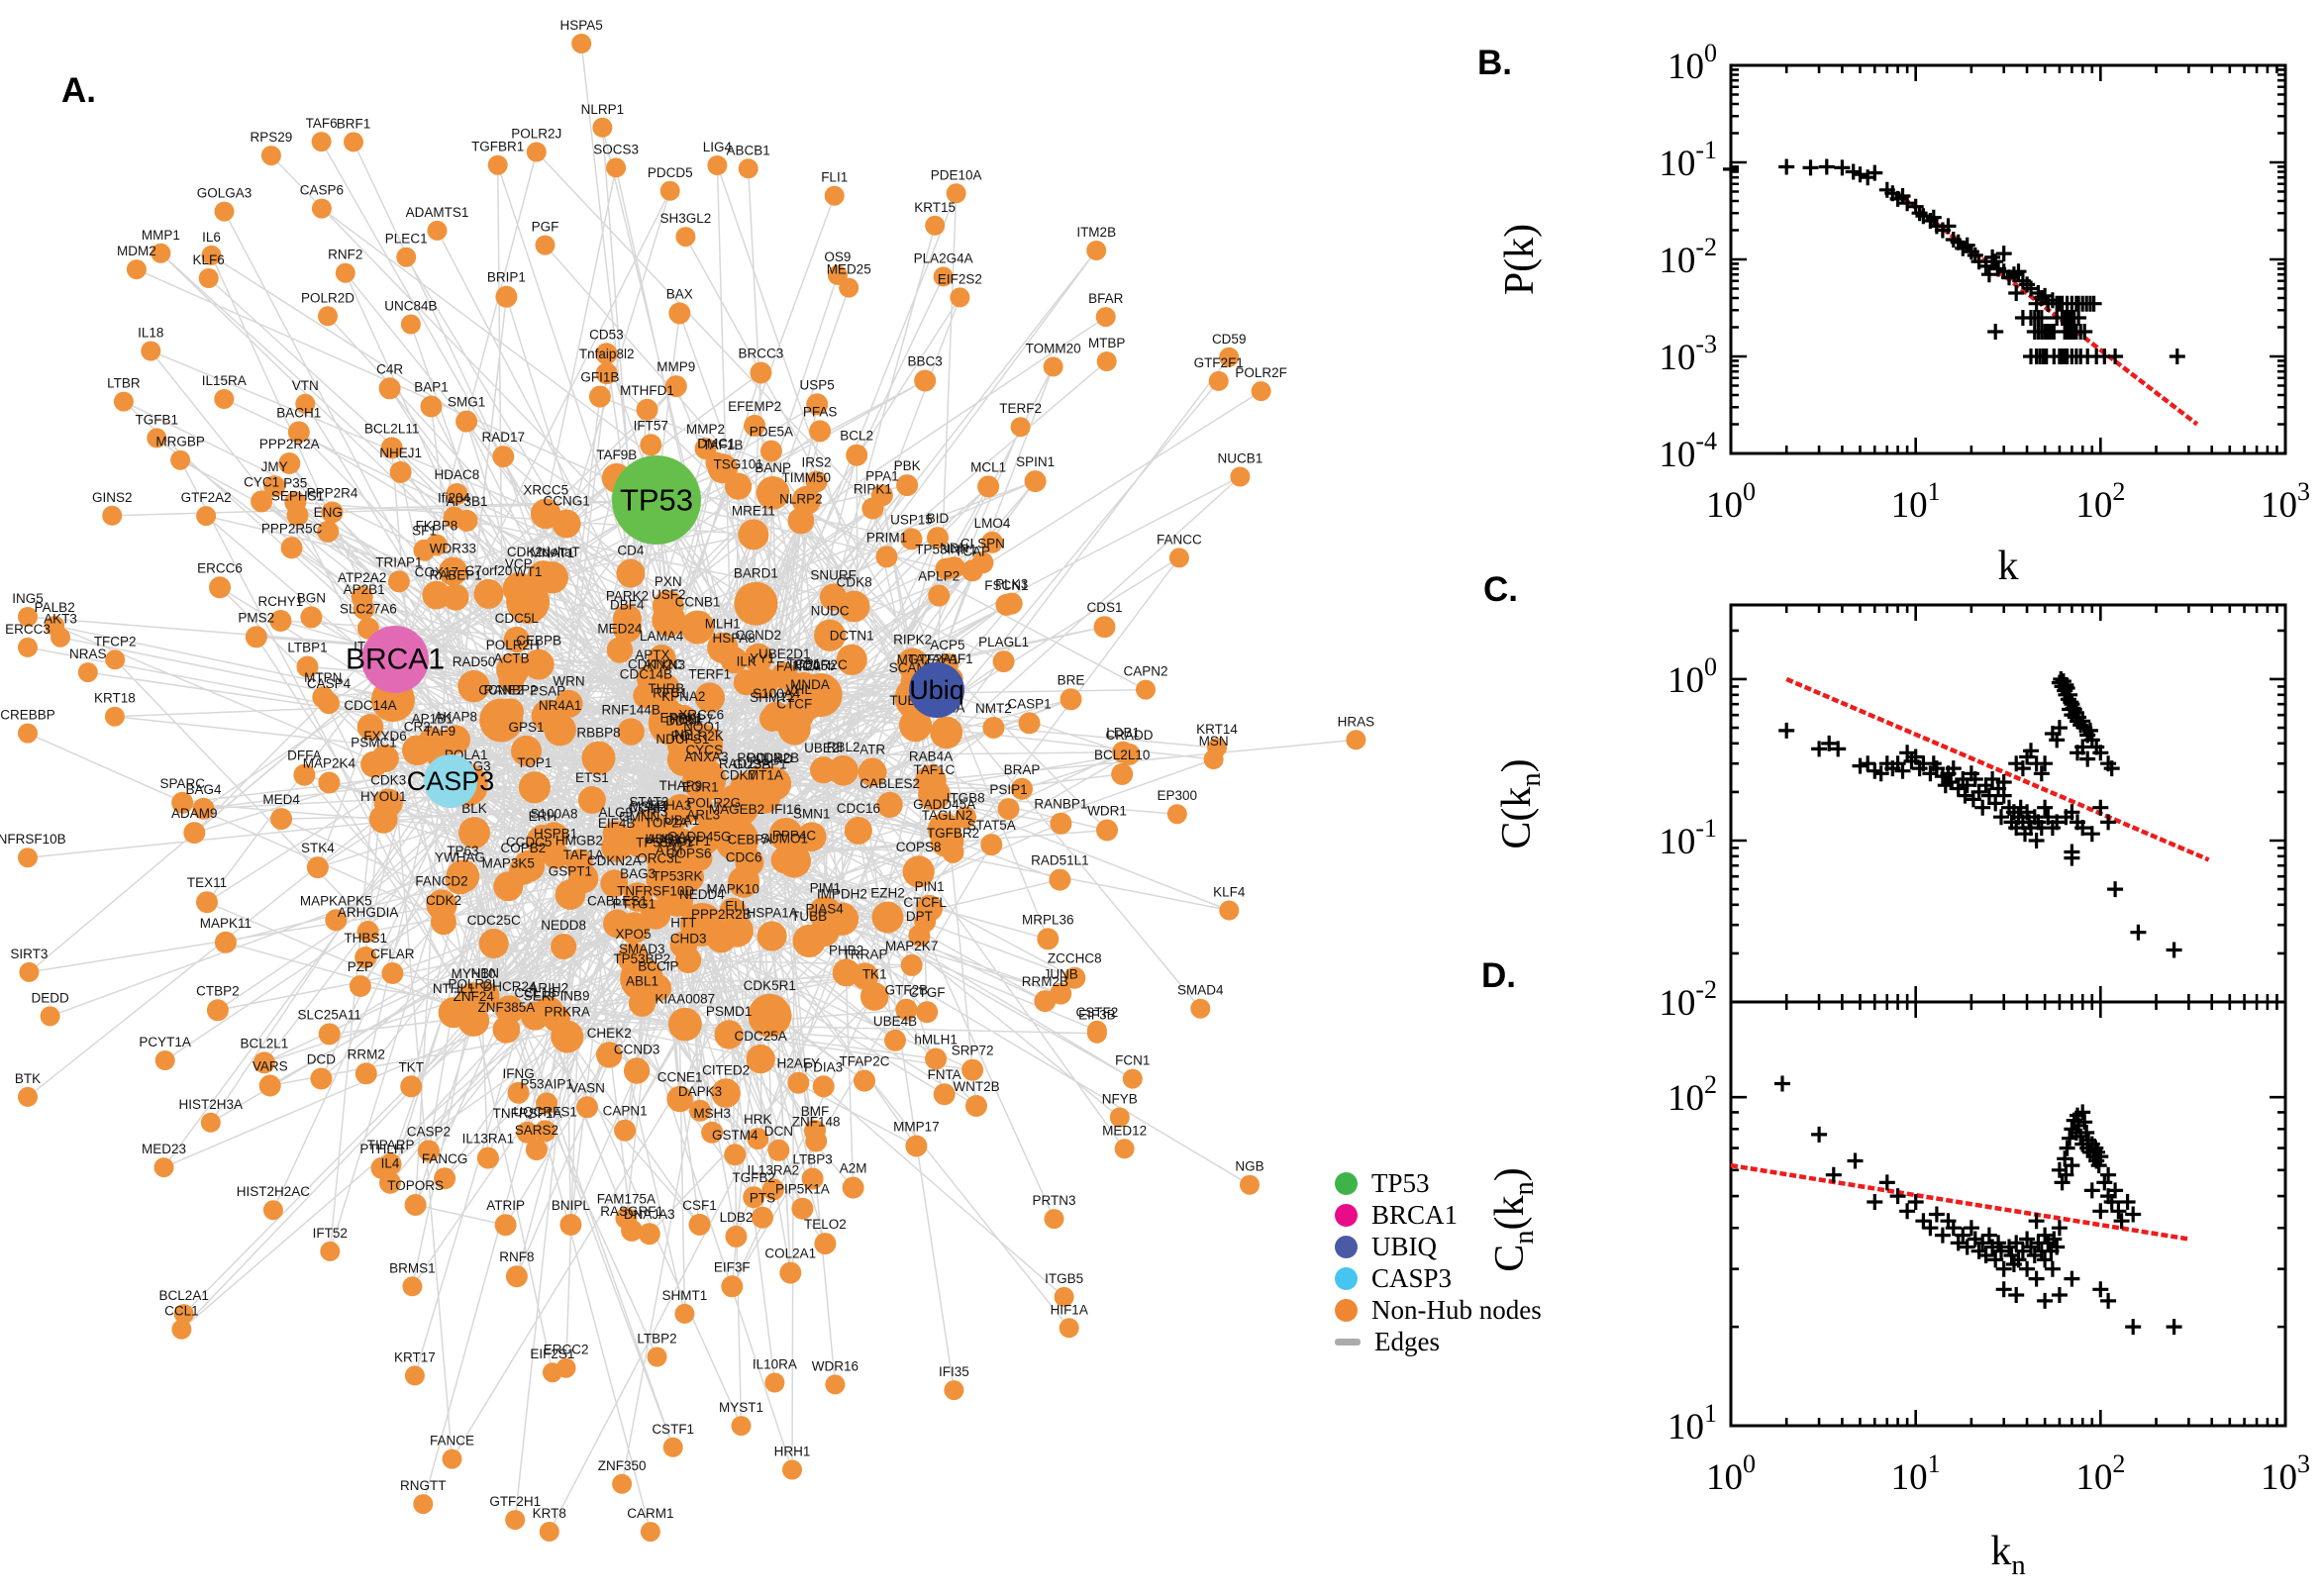 Image resolution: width=2323 pixels, height=1596 pixels. What do you see at coordinates (930, 887) in the screenshot?
I see `gene-label: PIN1` at bounding box center [930, 887].